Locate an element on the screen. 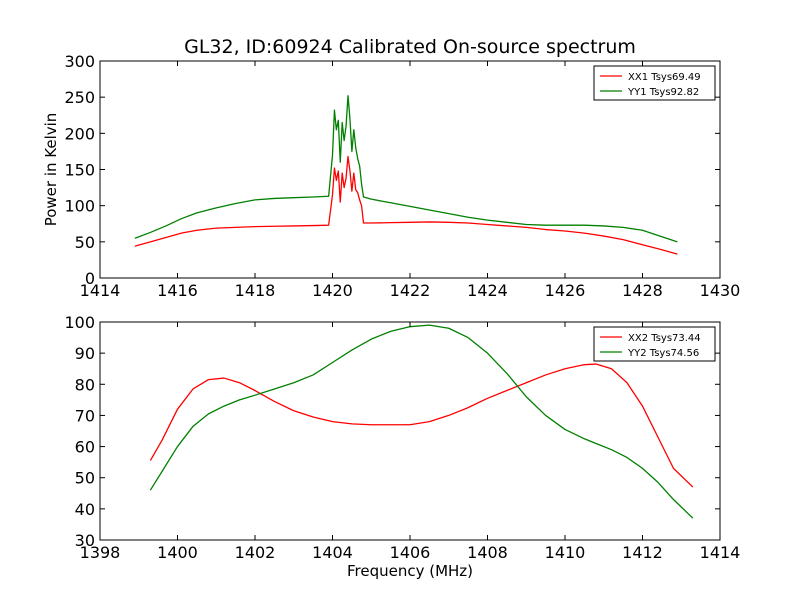 The width and height of the screenshot is (800, 605). x-tick-label: 1402 is located at coordinates (255, 552).